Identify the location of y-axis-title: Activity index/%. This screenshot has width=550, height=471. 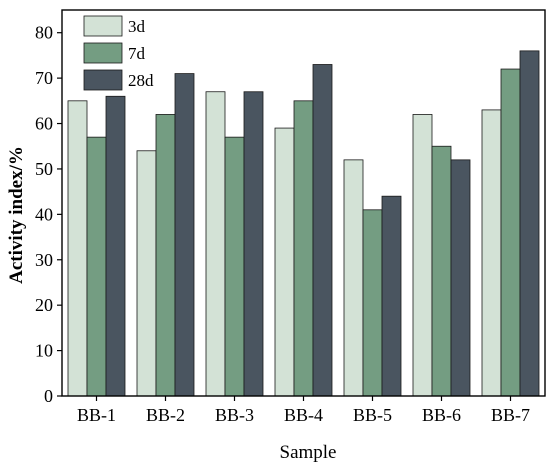
(16, 215).